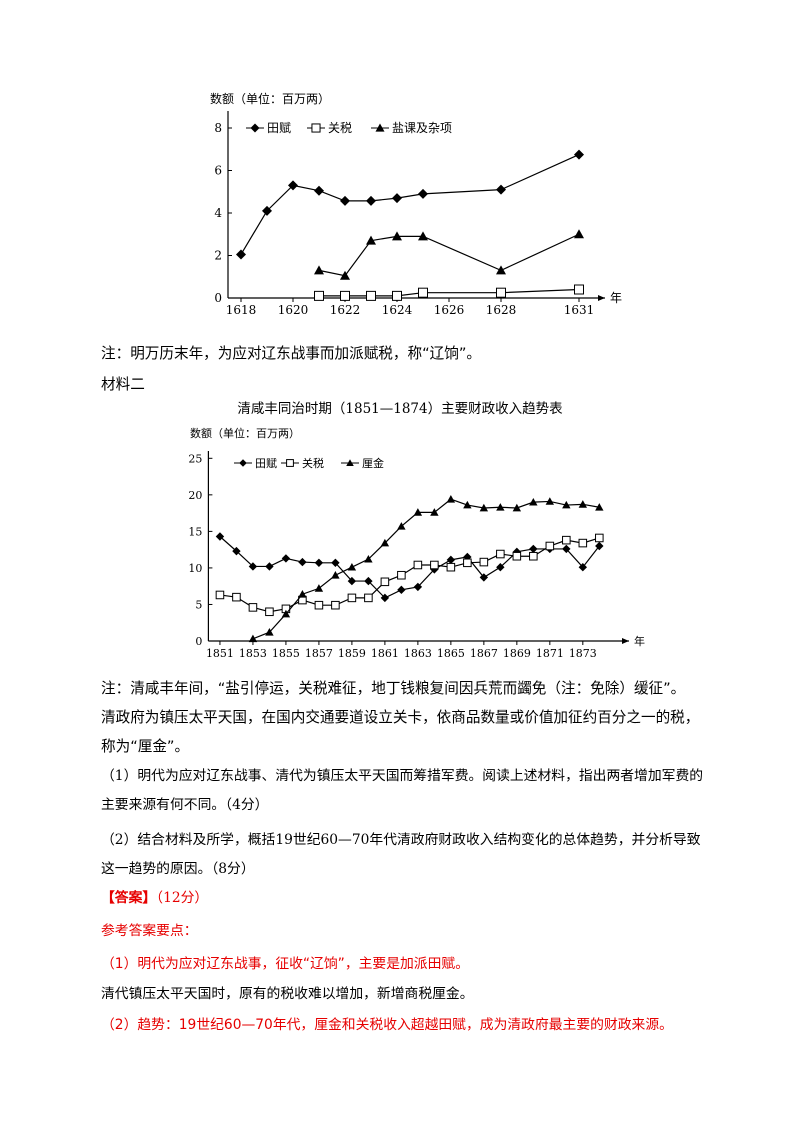  What do you see at coordinates (397, 310) in the screenshot?
I see `x-tick-label: 1624` at bounding box center [397, 310].